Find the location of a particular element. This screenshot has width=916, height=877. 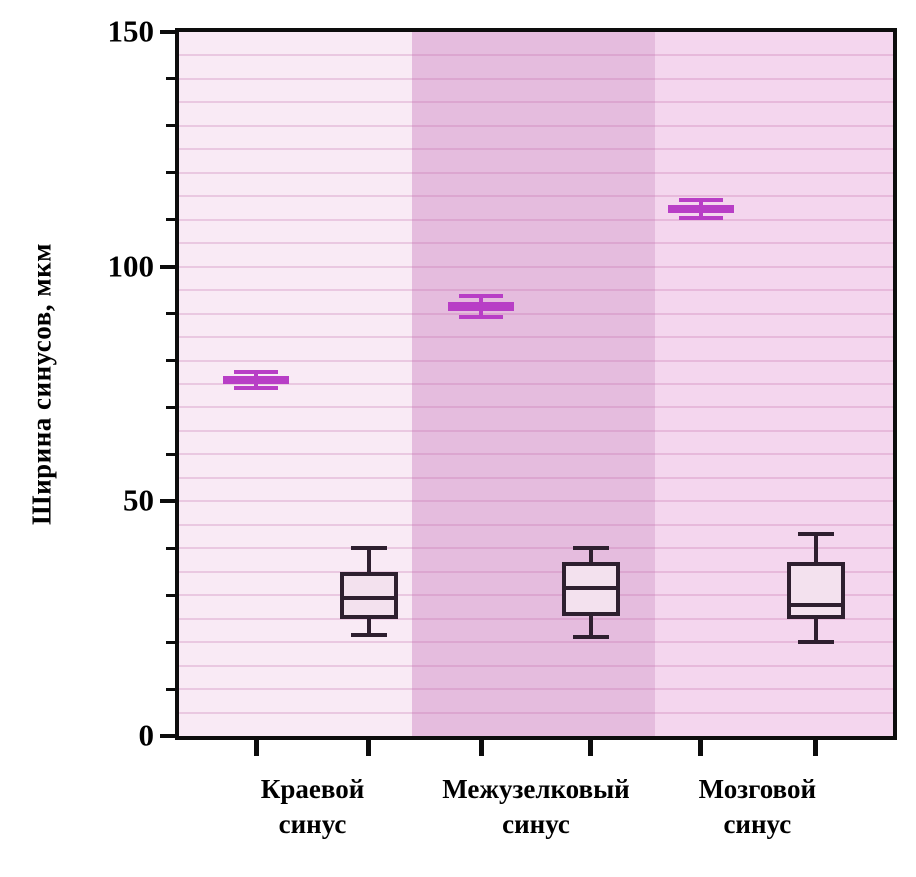

y-tick-label: 100 is located at coordinates (131, 265).